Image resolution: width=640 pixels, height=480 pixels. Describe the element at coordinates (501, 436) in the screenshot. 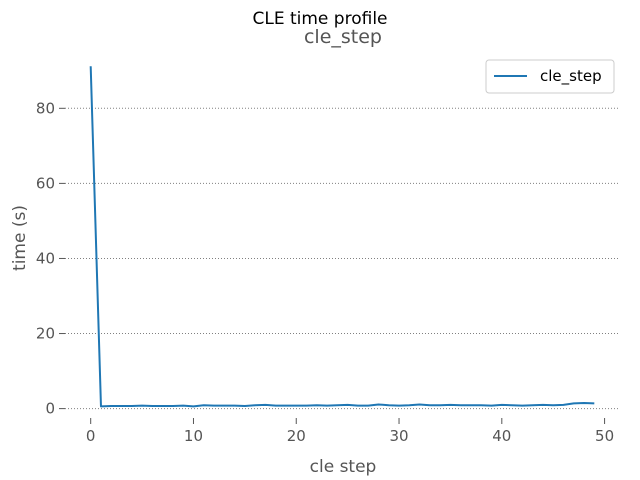

I see `x-tick-label-40: 40` at that location.